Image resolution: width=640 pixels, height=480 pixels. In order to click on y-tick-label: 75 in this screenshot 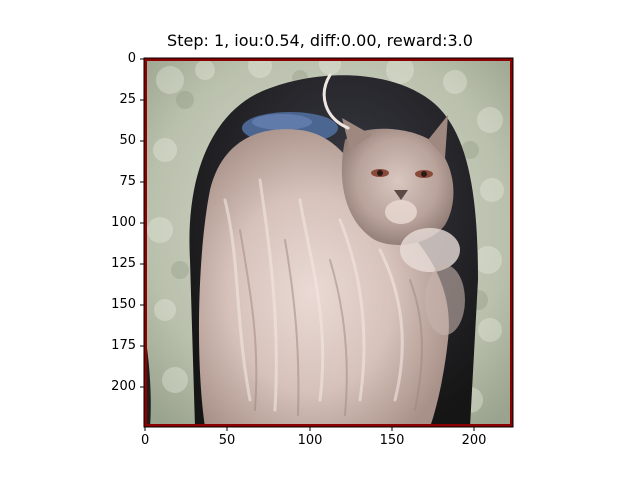, I will do `click(127, 181)`.